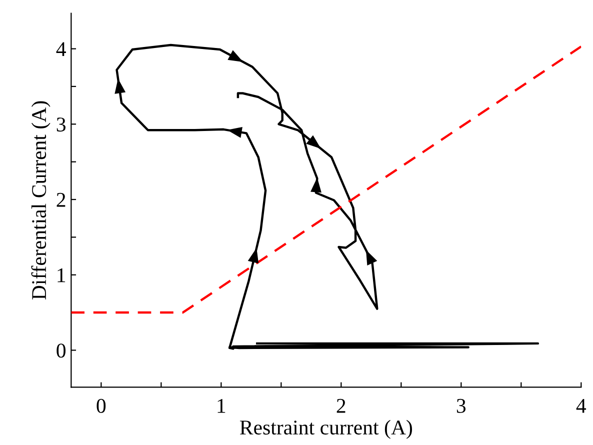 This screenshot has height=445, width=593. Describe the element at coordinates (101, 405) in the screenshot. I see `x-tick-label: 0` at that location.